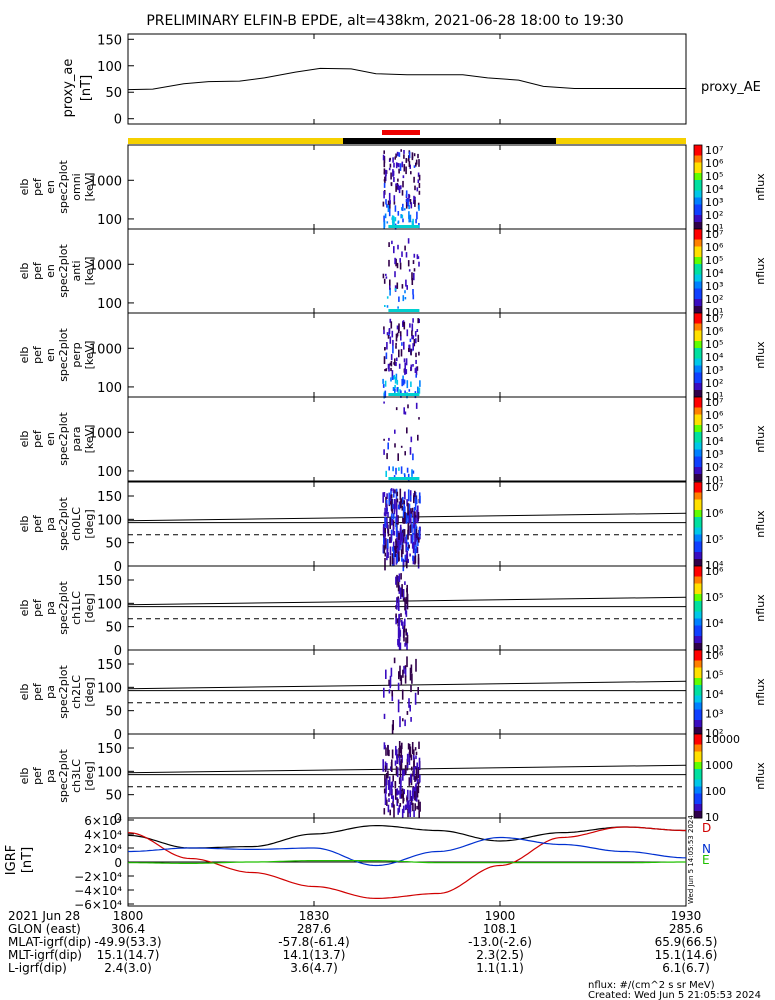 Image resolution: width=775 pixels, height=1000 pixels. I want to click on status-bar-yellow-left, so click(235, 141).